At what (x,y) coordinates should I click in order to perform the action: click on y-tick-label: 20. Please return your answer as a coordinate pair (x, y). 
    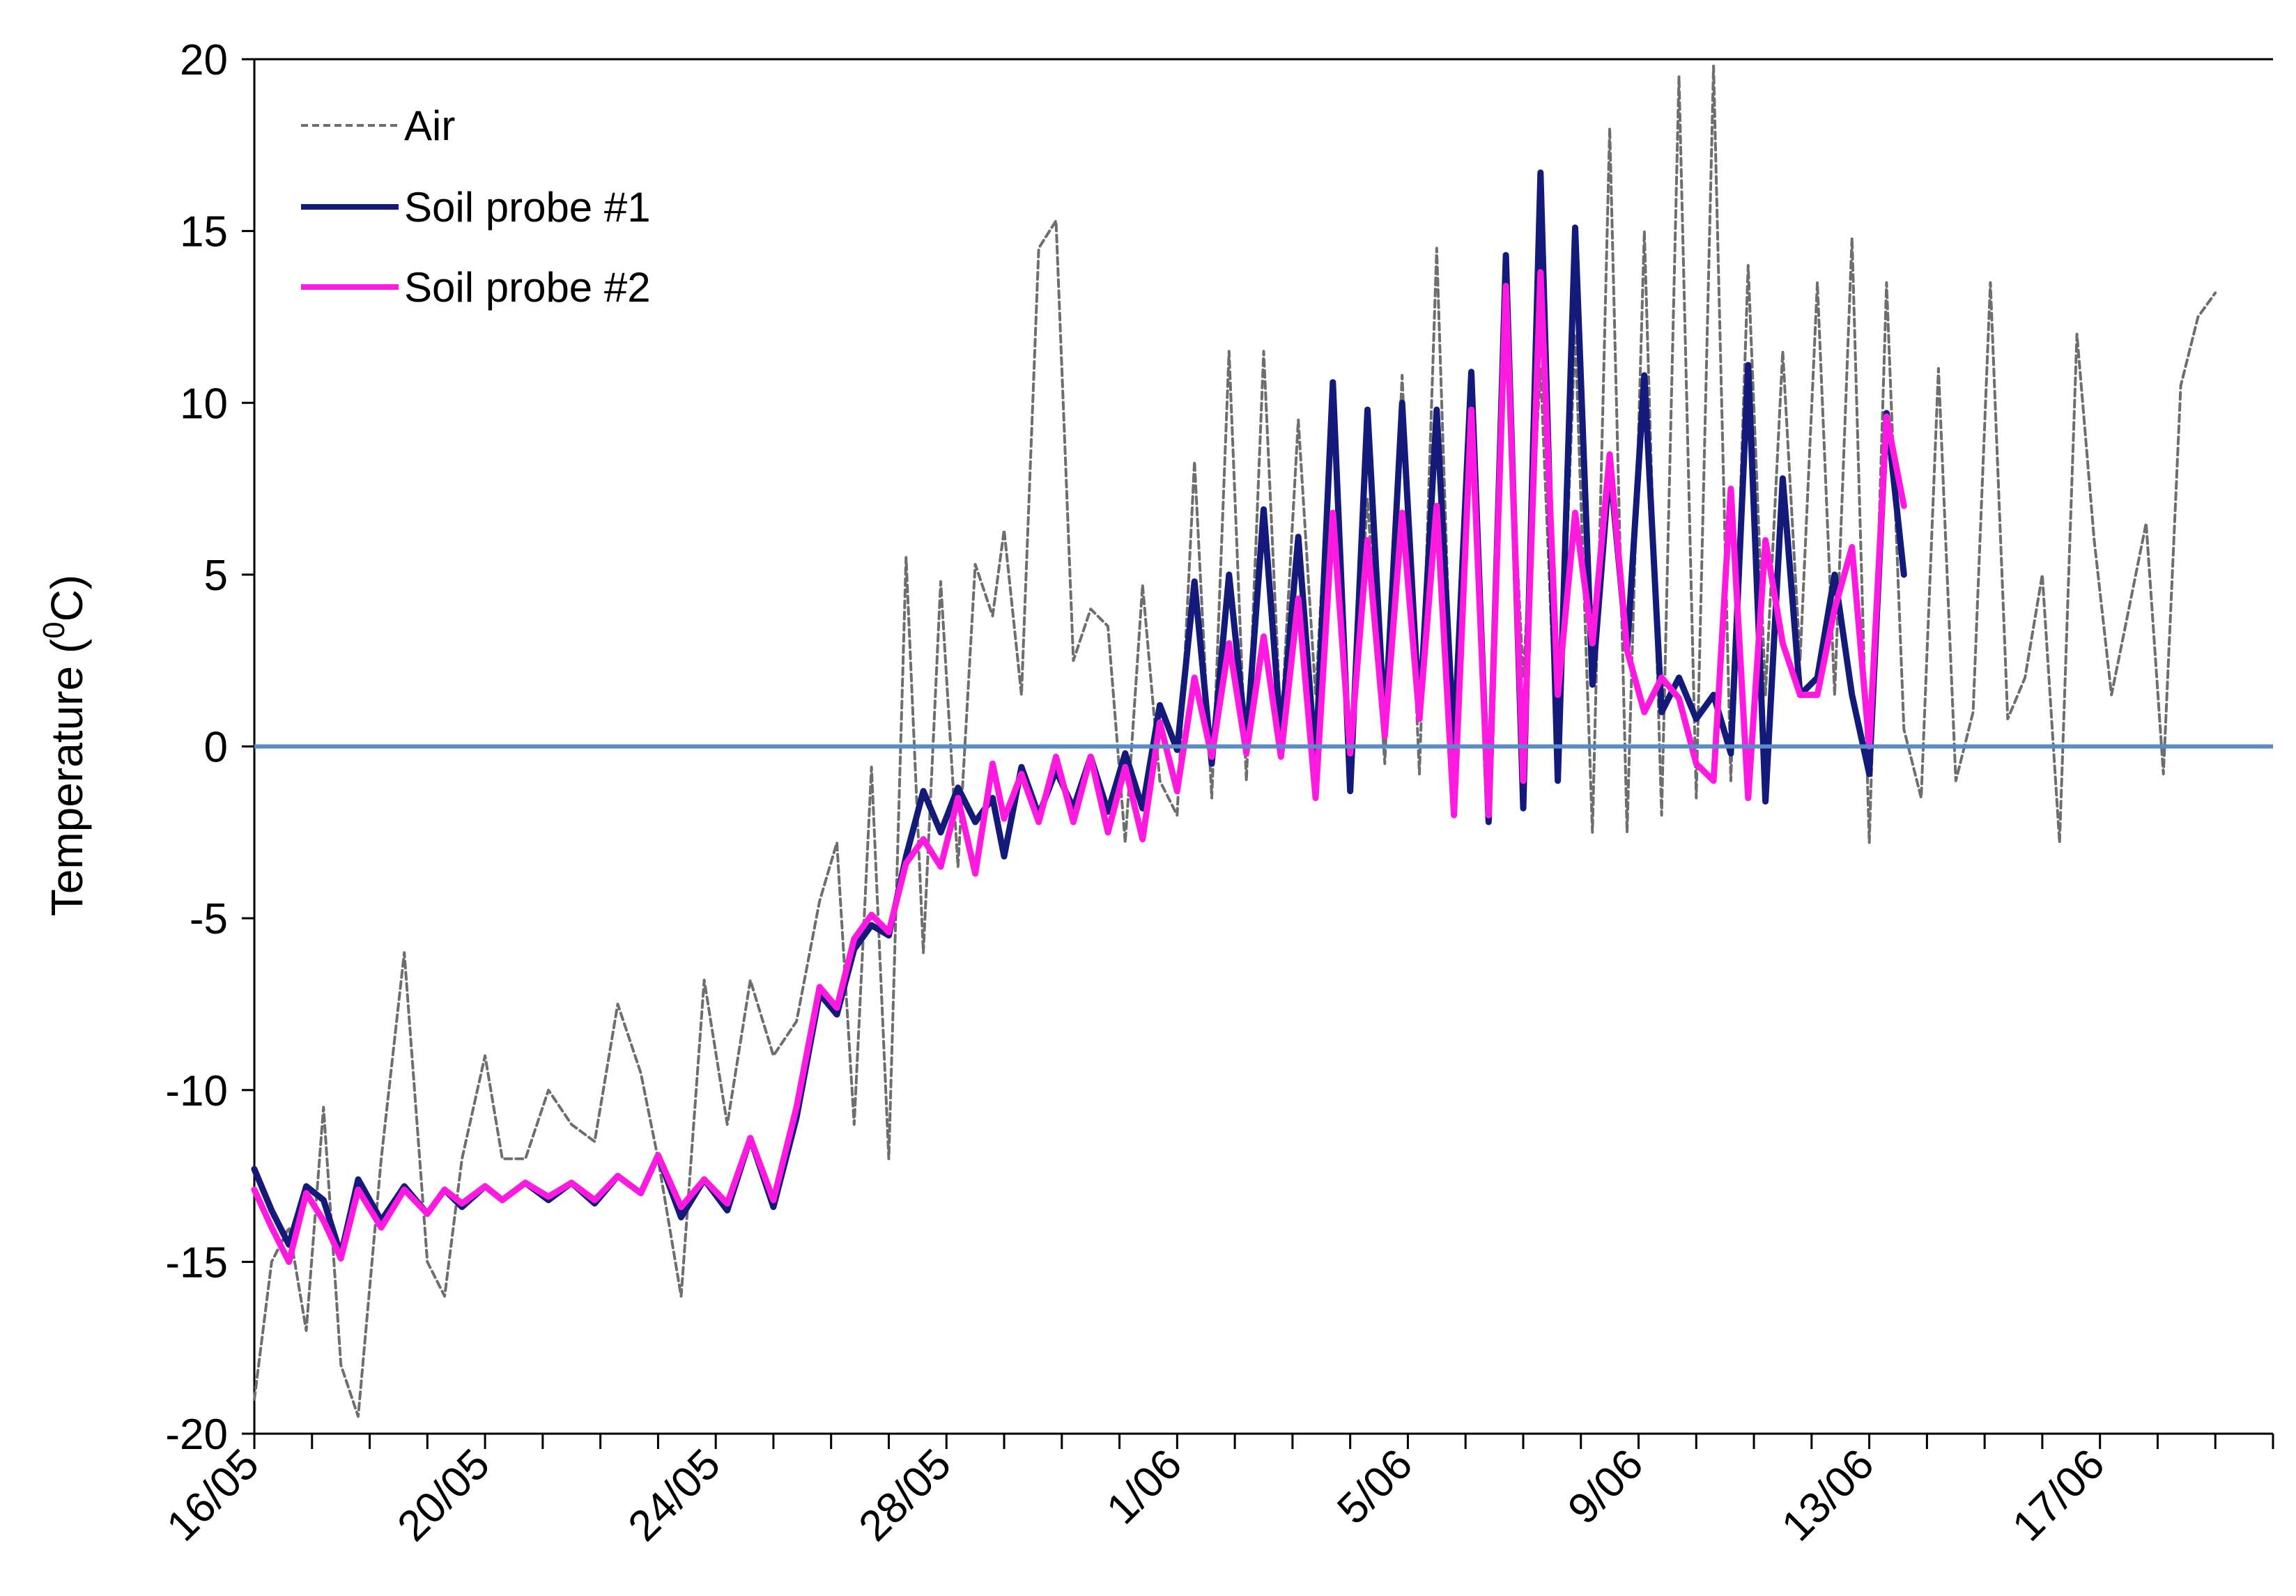
    Looking at the image, I should click on (204, 60).